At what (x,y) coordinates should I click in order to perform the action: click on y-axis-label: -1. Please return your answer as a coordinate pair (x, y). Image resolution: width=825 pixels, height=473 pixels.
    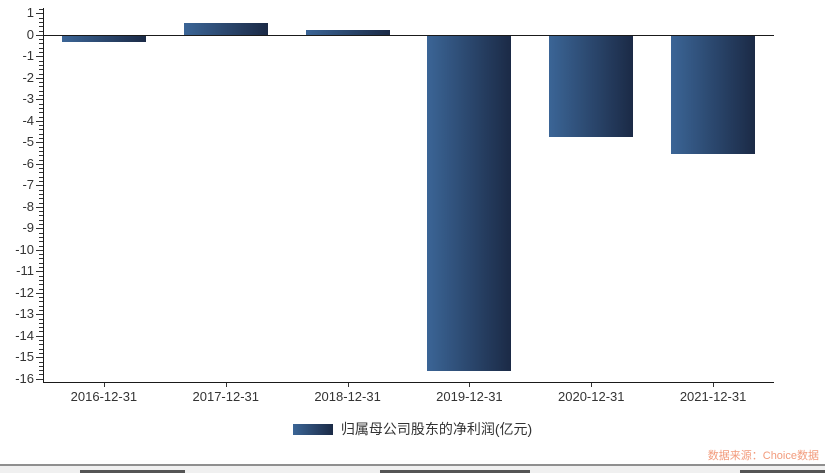
    Looking at the image, I should click on (28, 56).